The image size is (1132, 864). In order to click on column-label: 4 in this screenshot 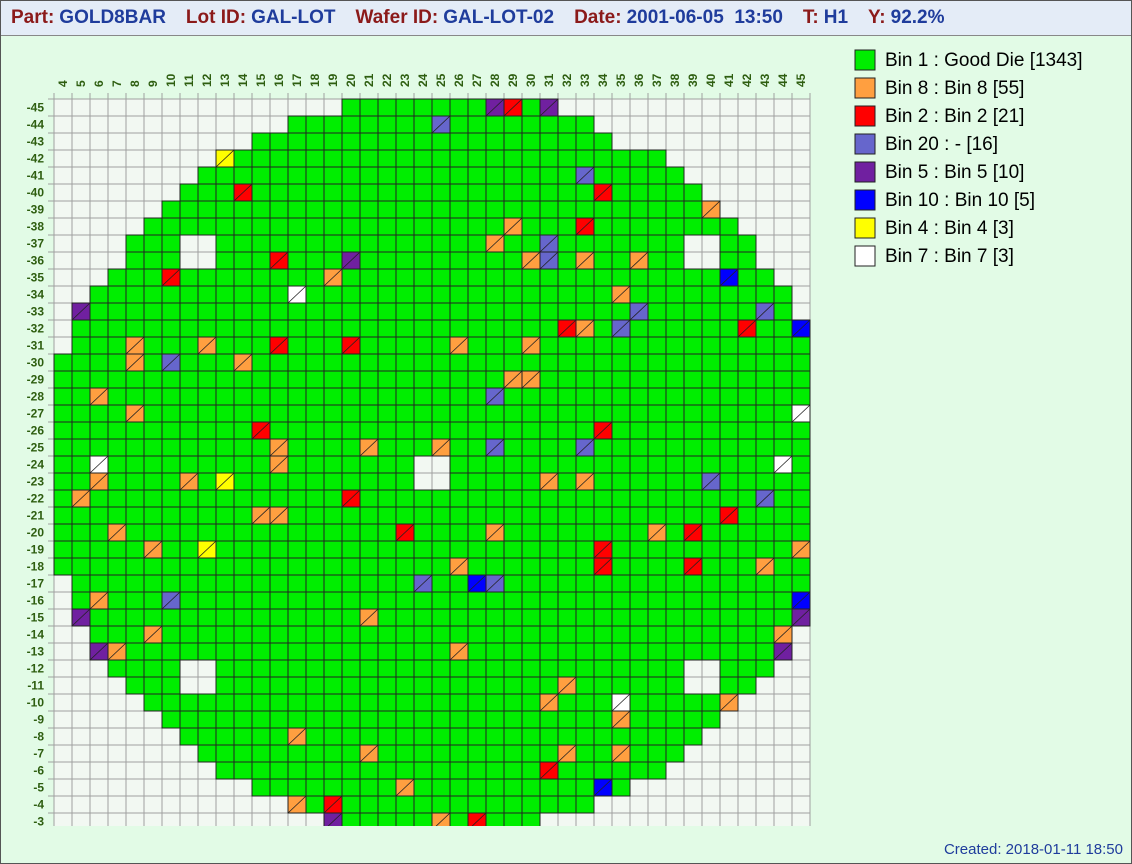, I will do `click(63, 83)`.